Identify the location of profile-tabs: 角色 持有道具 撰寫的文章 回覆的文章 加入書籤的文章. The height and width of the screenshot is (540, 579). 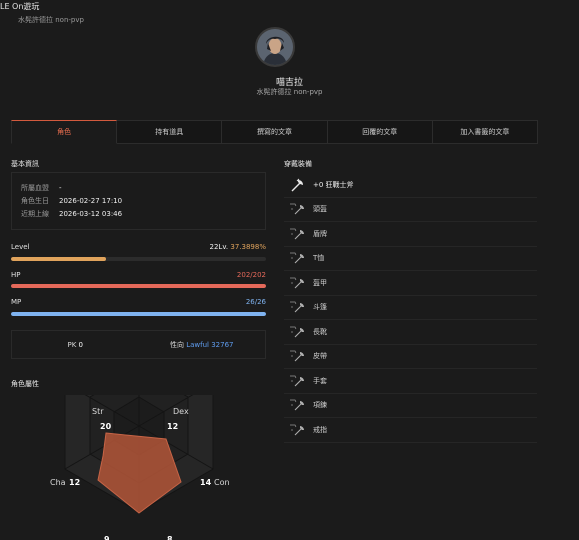
(275, 132).